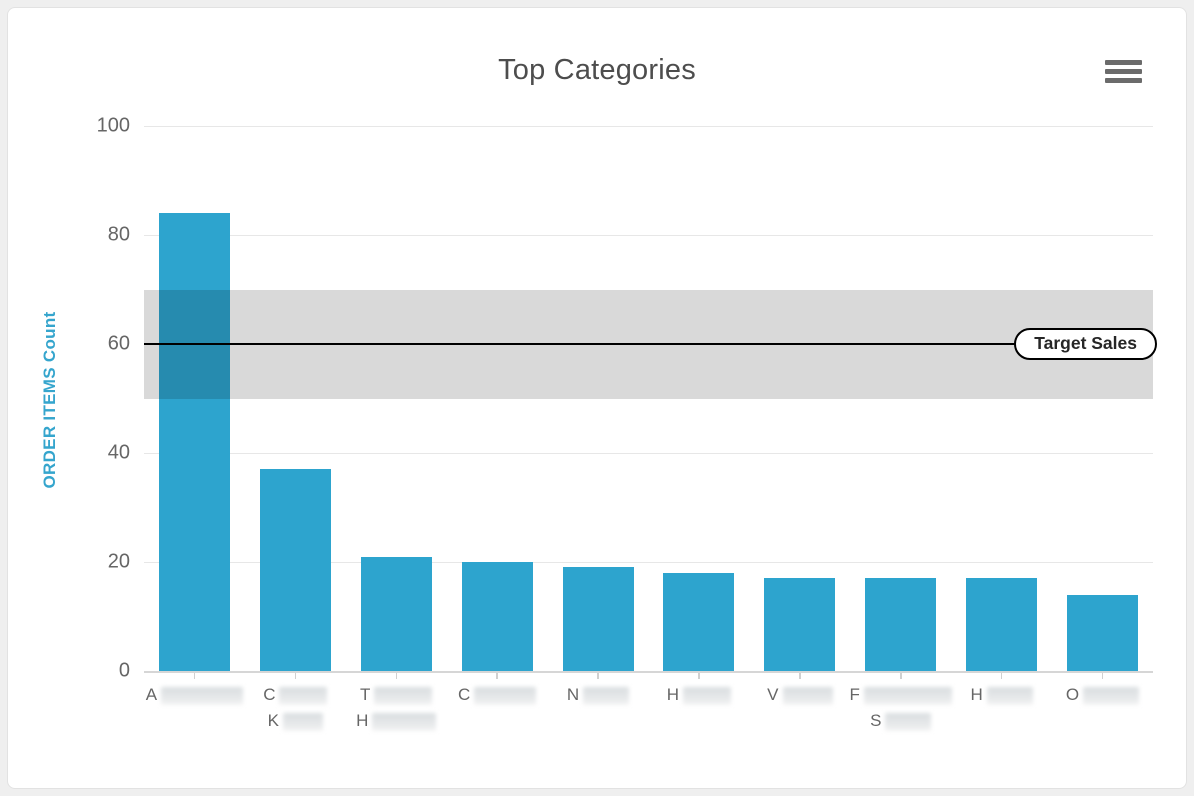 Image resolution: width=1194 pixels, height=796 pixels. Describe the element at coordinates (648, 672) in the screenshot. I see `x-axis-line` at that location.